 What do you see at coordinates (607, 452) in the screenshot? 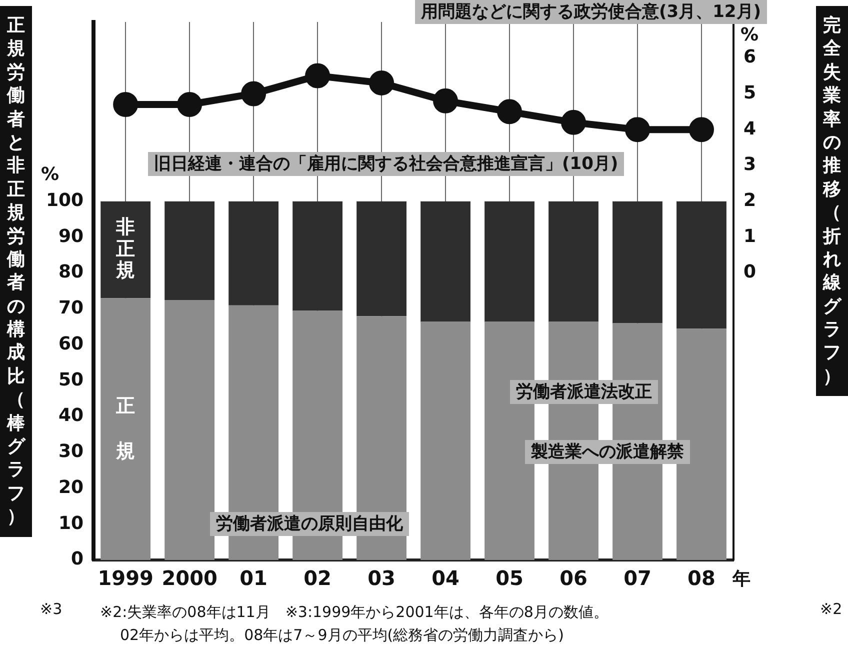
I see `annotation: 製造業への派遣解禁` at bounding box center [607, 452].